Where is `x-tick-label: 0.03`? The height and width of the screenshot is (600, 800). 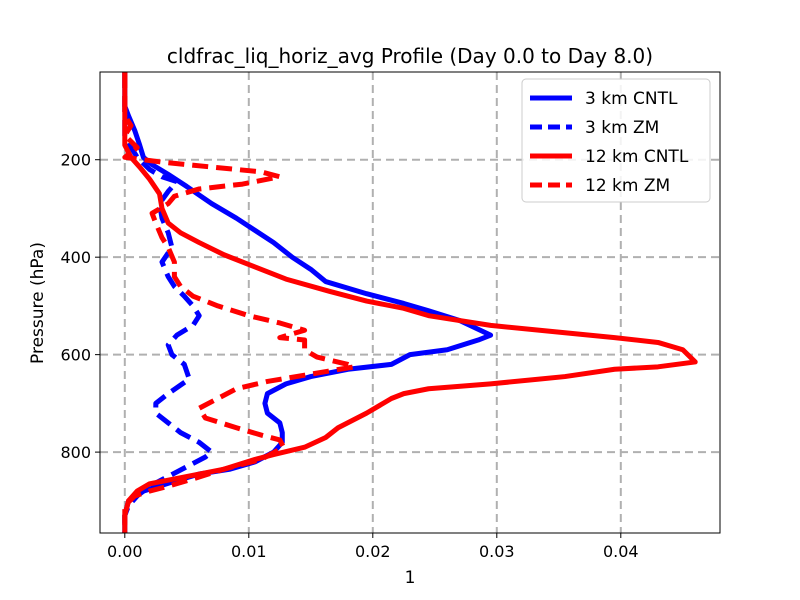 x-tick-label: 0.03 is located at coordinates (497, 551).